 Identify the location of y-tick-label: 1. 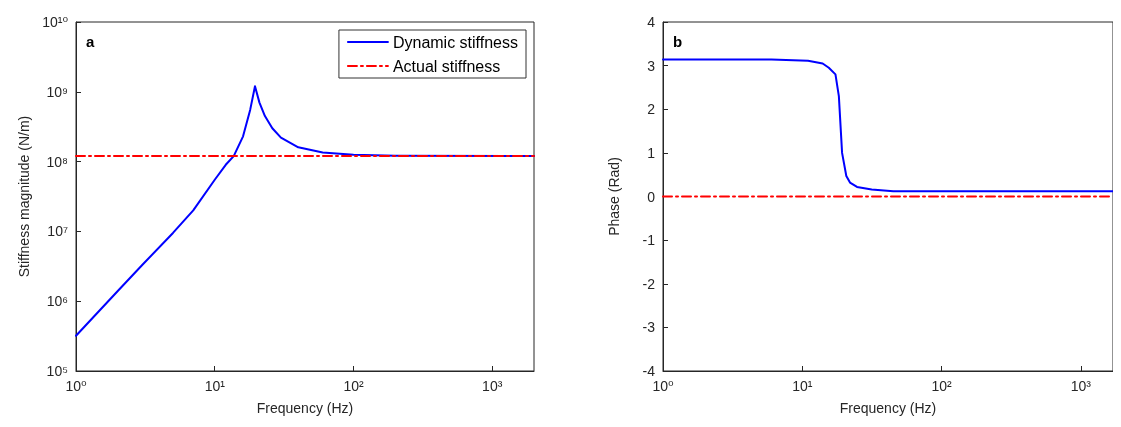
(651, 152).